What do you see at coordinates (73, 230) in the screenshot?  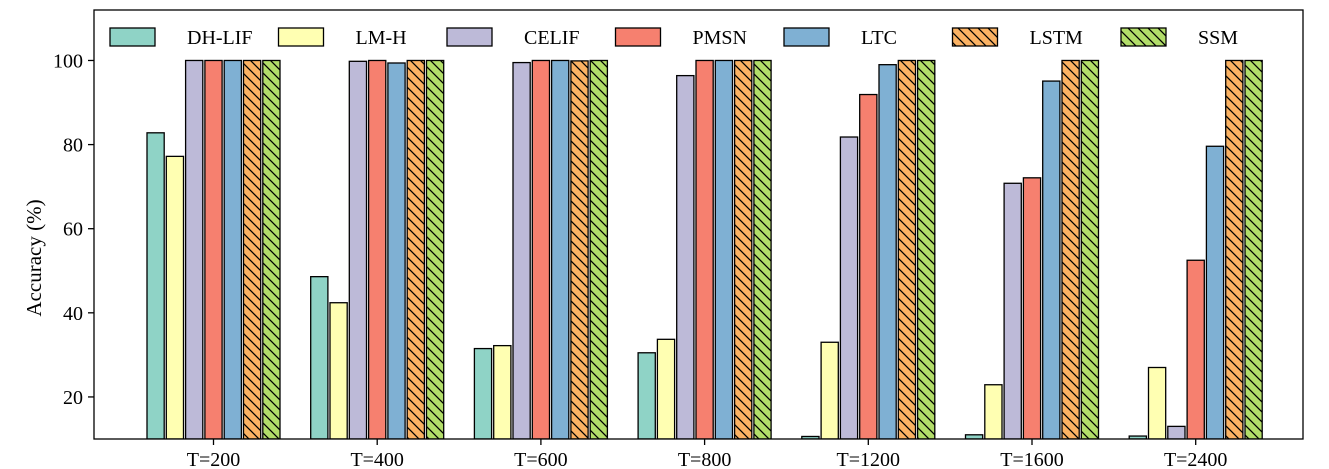 I see `y-tick-label-60: 60` at bounding box center [73, 230].